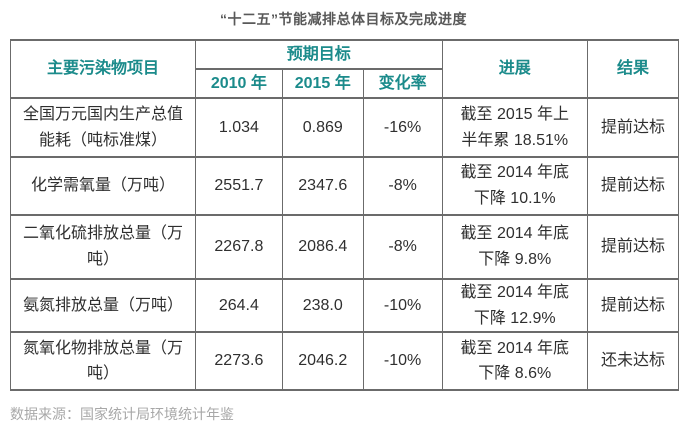 The image size is (687, 435). Describe the element at coordinates (633, 361) in the screenshot. I see `cell-result: 还未达标` at that location.